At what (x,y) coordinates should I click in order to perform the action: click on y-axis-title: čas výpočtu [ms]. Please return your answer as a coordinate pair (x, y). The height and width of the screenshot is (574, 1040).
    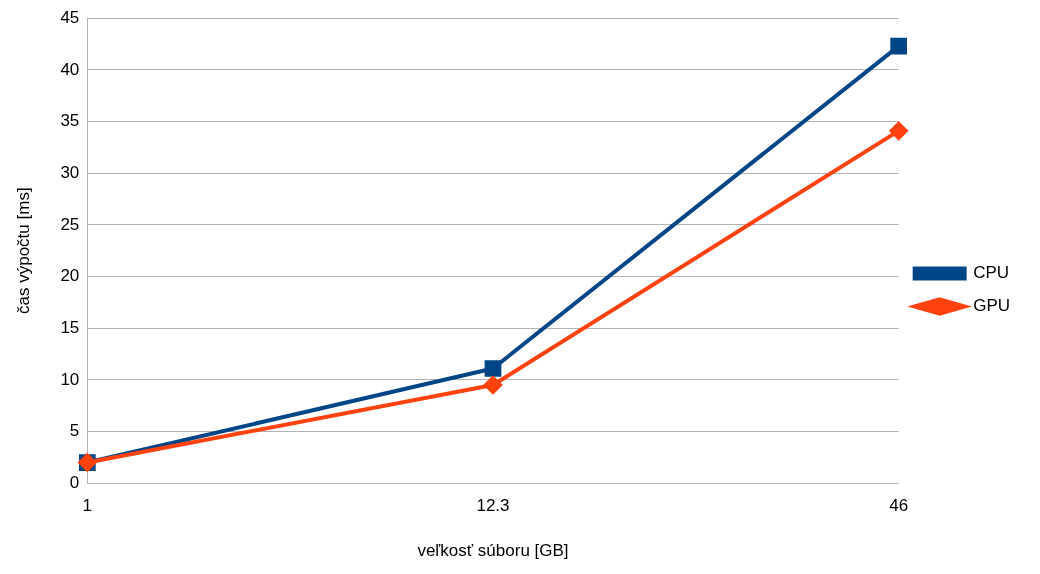
    Looking at the image, I should click on (23, 250).